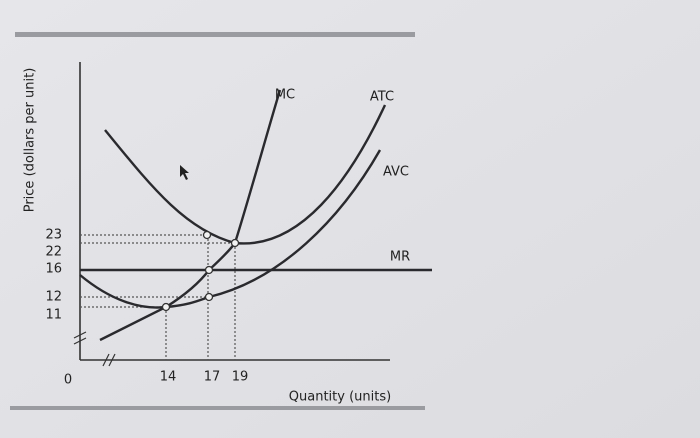 Image resolution: width=700 pixels, height=438 pixels. Describe the element at coordinates (168, 377) in the screenshot. I see `x-tick-label: 14` at that location.